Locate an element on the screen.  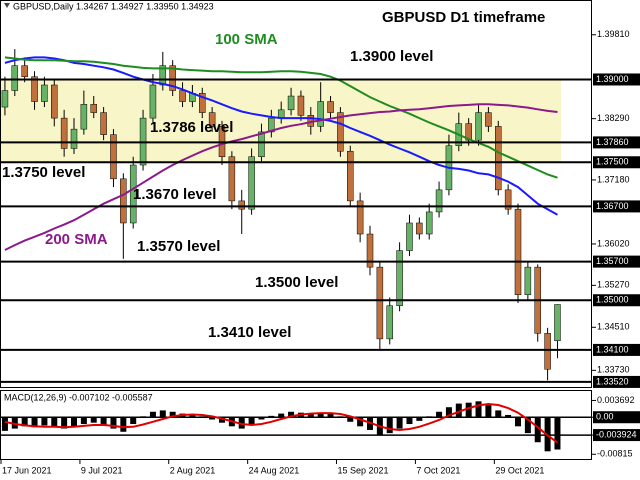
level-annotation: 1.3570 level is located at coordinates (178, 246).